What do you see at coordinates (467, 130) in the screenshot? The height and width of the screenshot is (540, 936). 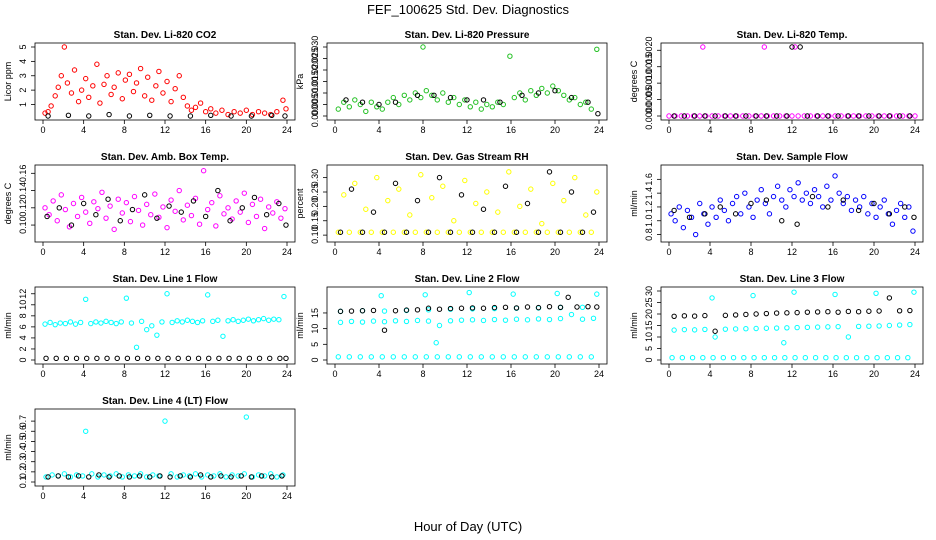 I see `x-tick-label: 12` at bounding box center [467, 130].